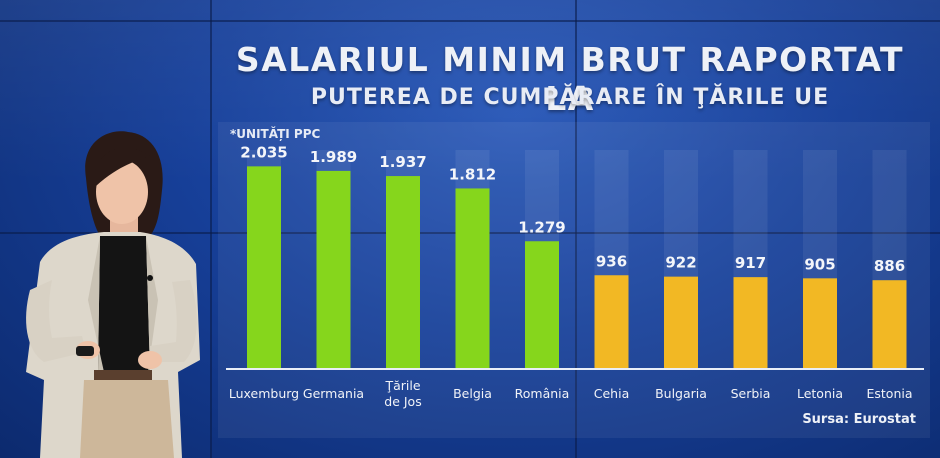  What do you see at coordinates (402, 393) in the screenshot?
I see `category-label: Ţările de Jos` at bounding box center [402, 393].